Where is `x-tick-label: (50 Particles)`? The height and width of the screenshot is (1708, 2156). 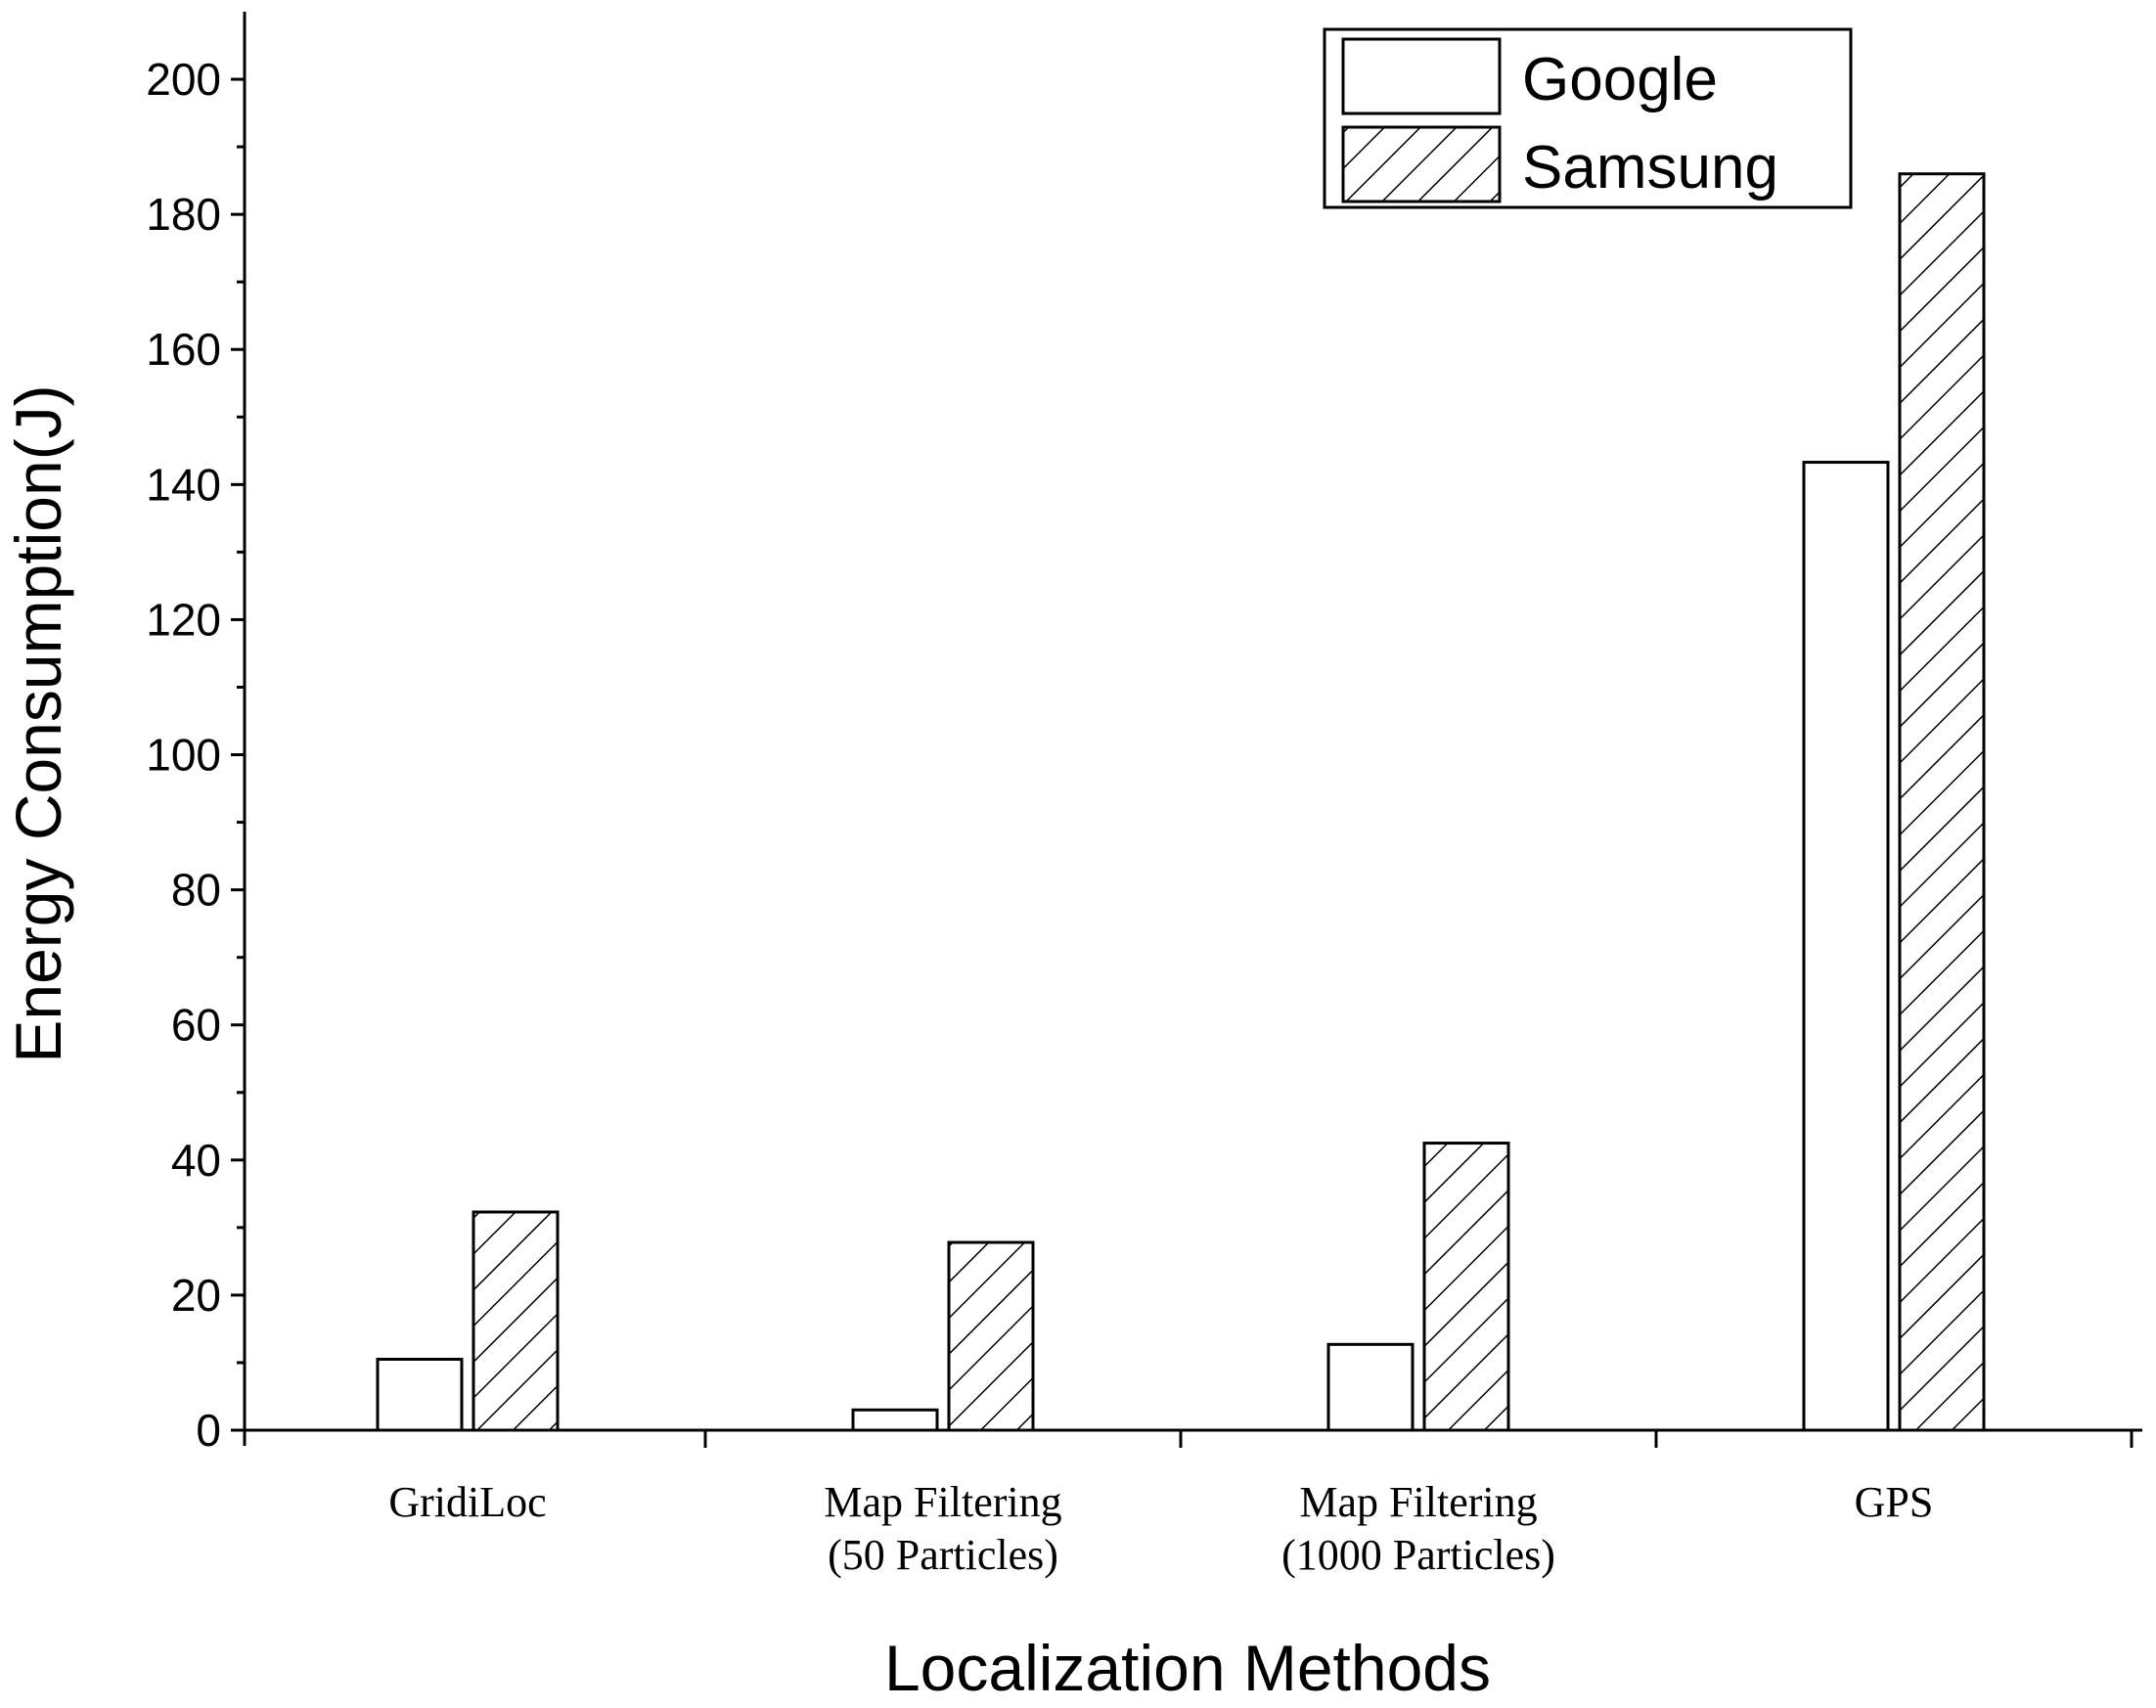
x-tick-label: (50 Particles) is located at coordinates (943, 1555).